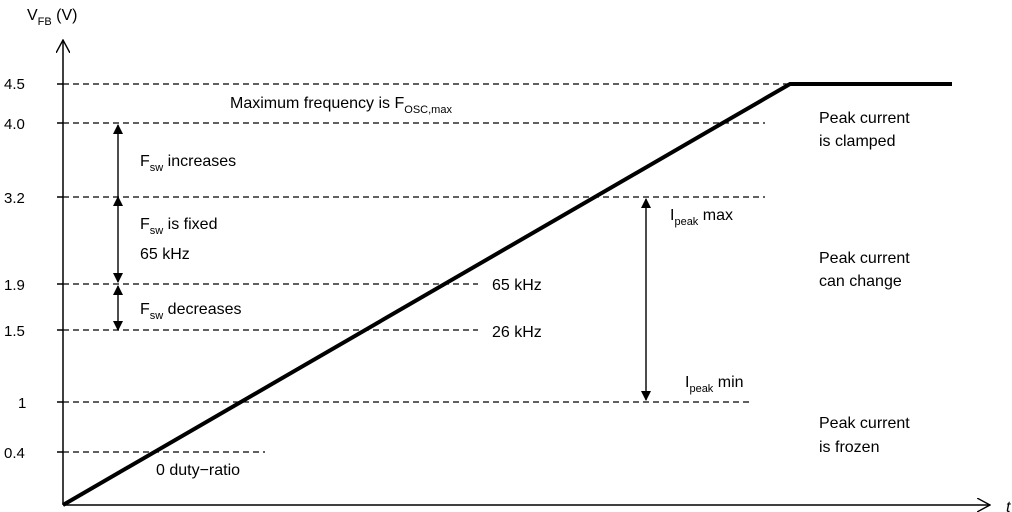 The image size is (1012, 512). I want to click on fsw-fixed-value: 65 kHz, so click(165, 254).